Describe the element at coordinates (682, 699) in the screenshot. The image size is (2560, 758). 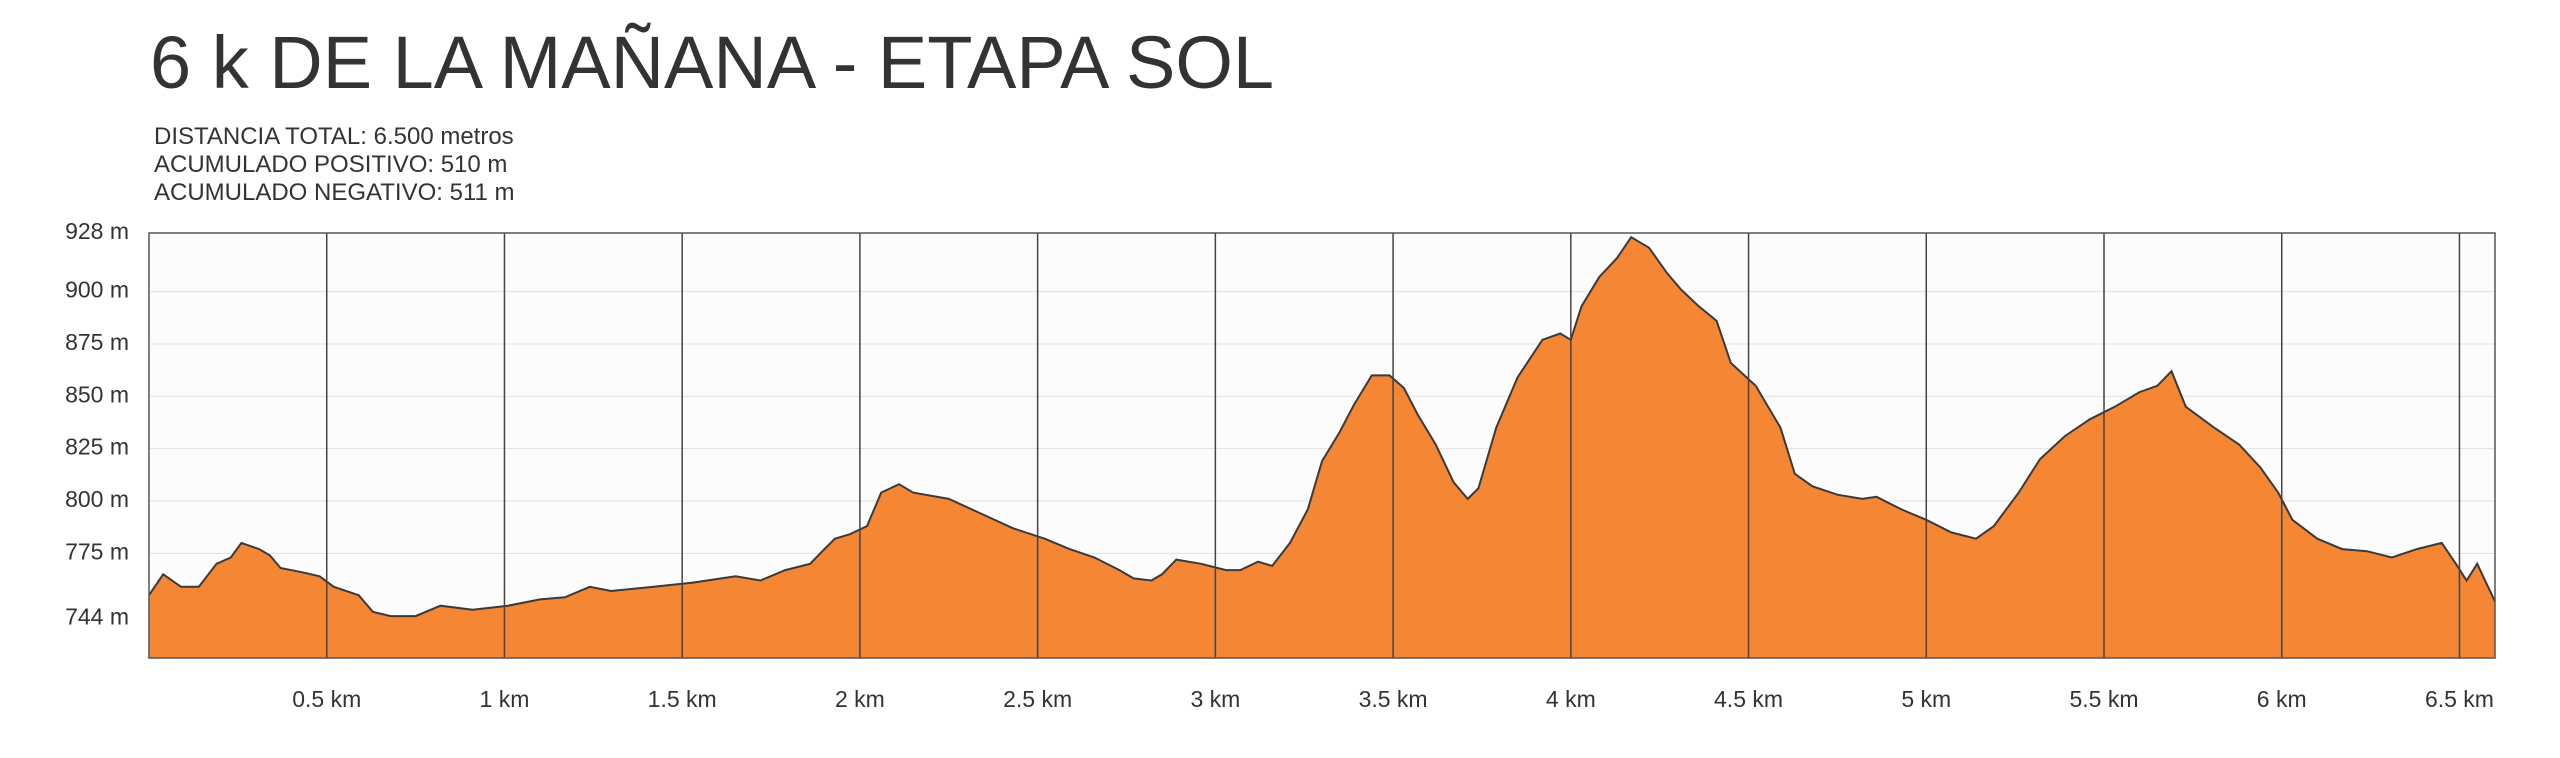
I see `x-tick-label: 1.5 km` at that location.